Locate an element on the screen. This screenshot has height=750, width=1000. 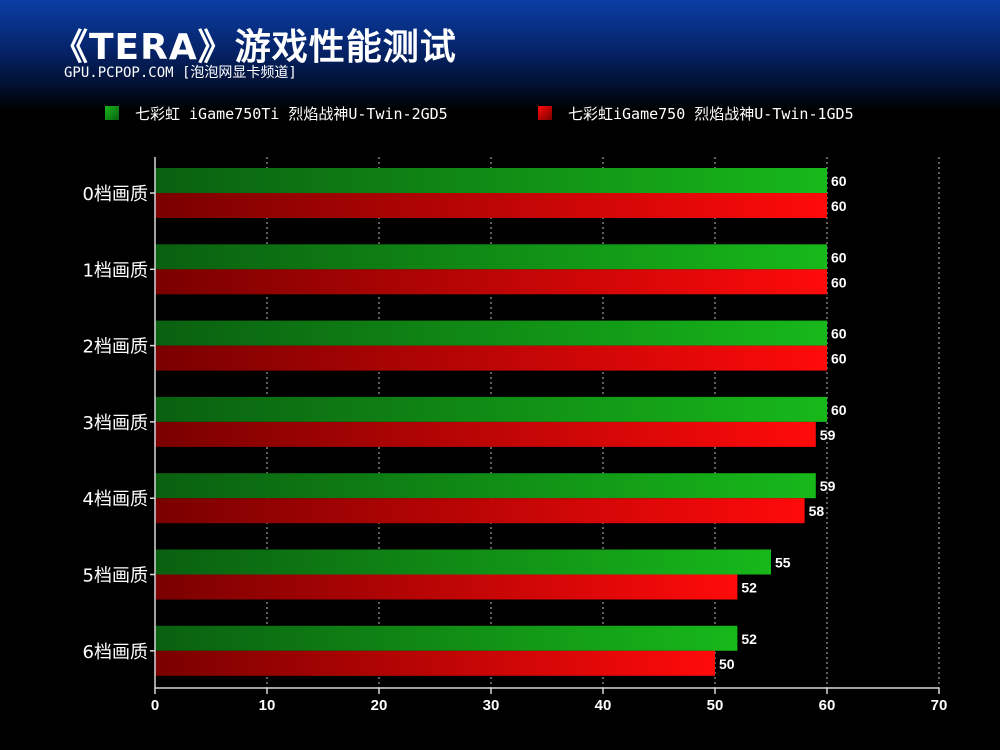
category-label: 2档画质 is located at coordinates (115, 347).